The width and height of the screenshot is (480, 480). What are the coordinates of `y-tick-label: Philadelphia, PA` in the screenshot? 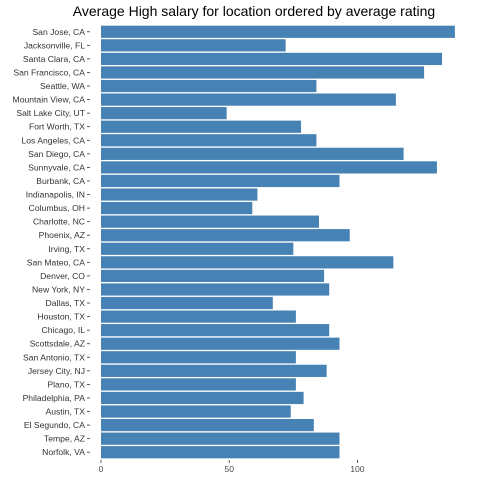 It's located at (54, 398).